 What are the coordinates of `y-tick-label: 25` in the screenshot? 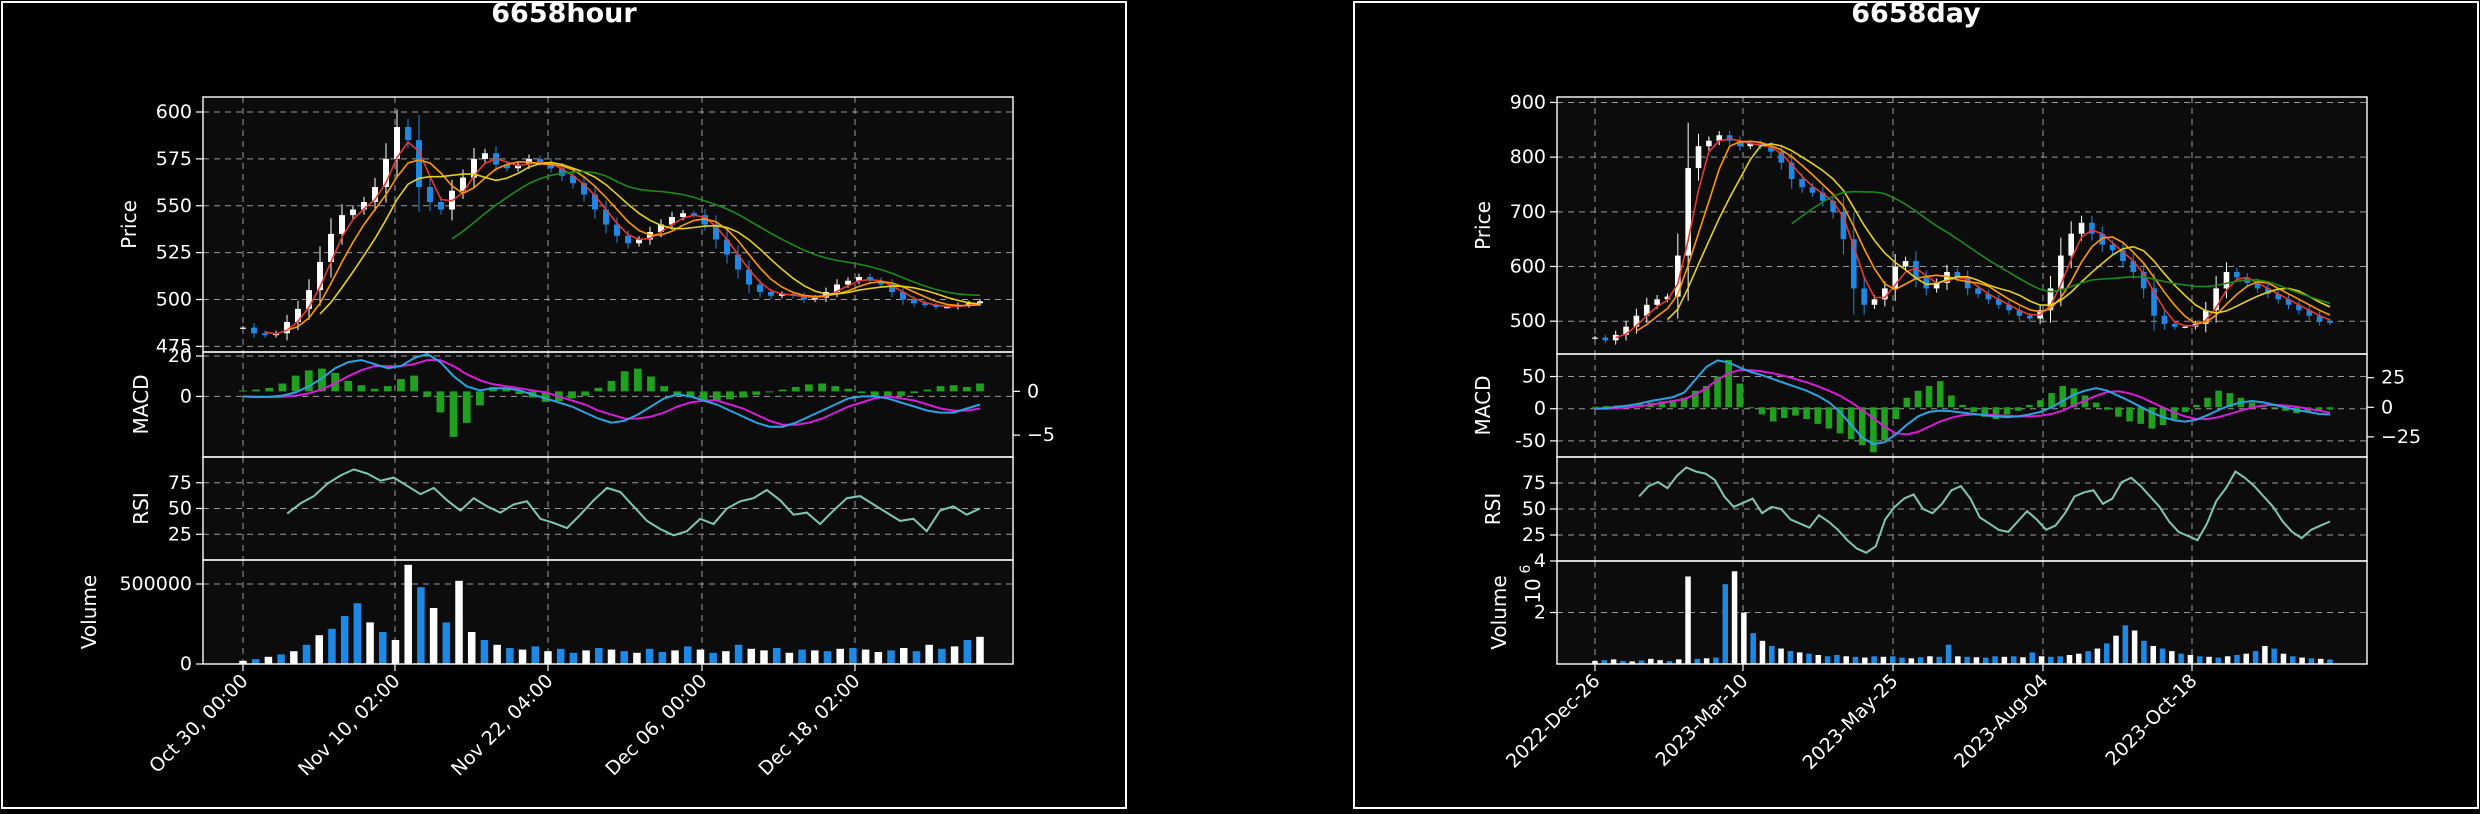 It's located at (180, 534).